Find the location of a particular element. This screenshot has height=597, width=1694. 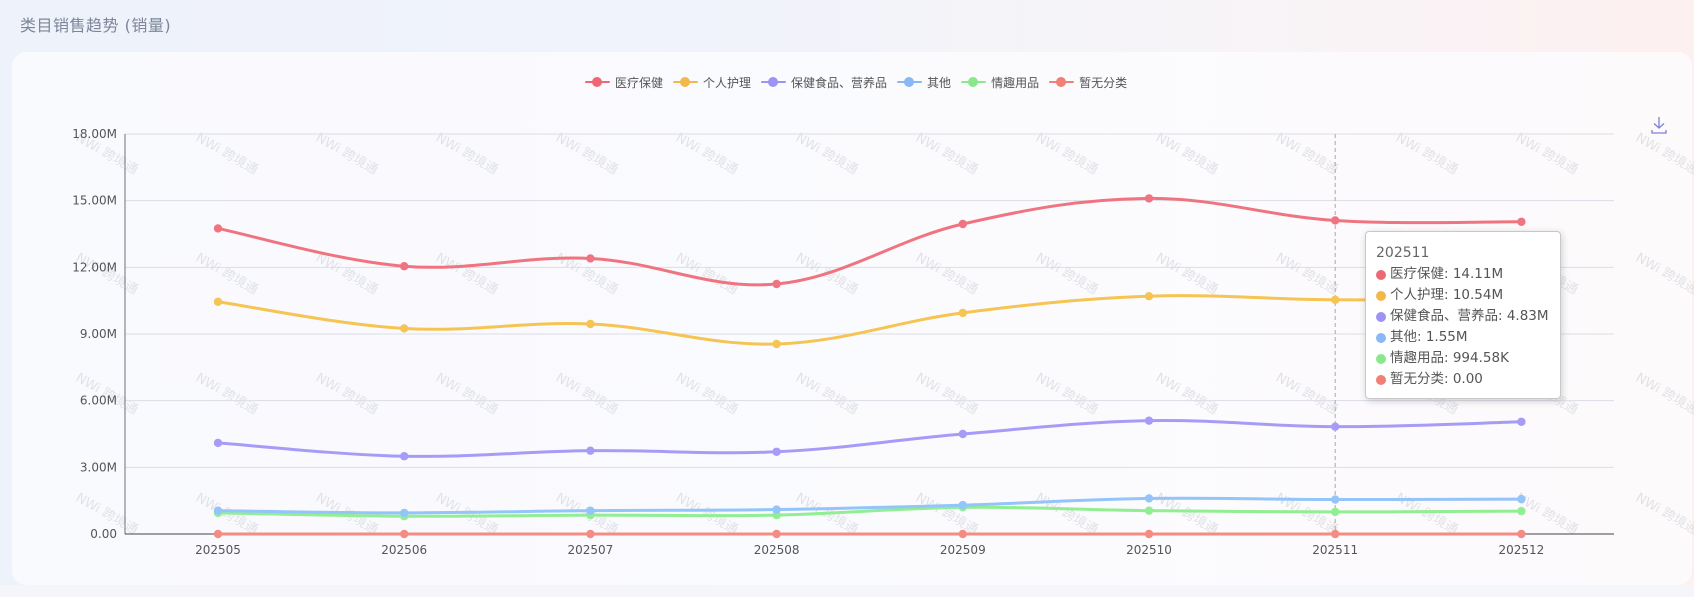

x-tick-label: 202509 is located at coordinates (963, 550).